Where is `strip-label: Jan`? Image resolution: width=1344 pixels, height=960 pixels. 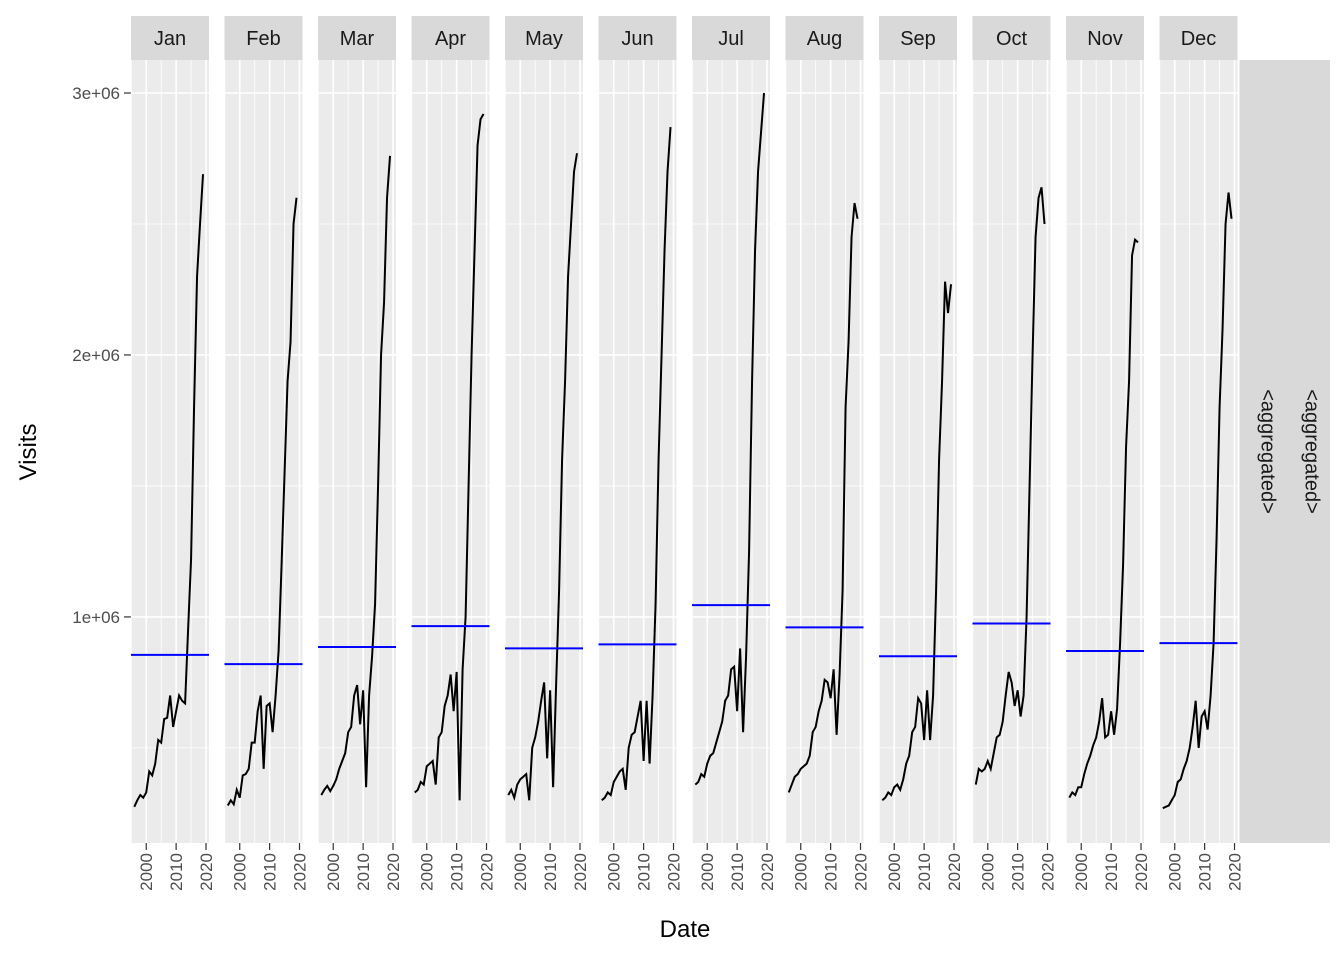
strip-label: Jan is located at coordinates (170, 39).